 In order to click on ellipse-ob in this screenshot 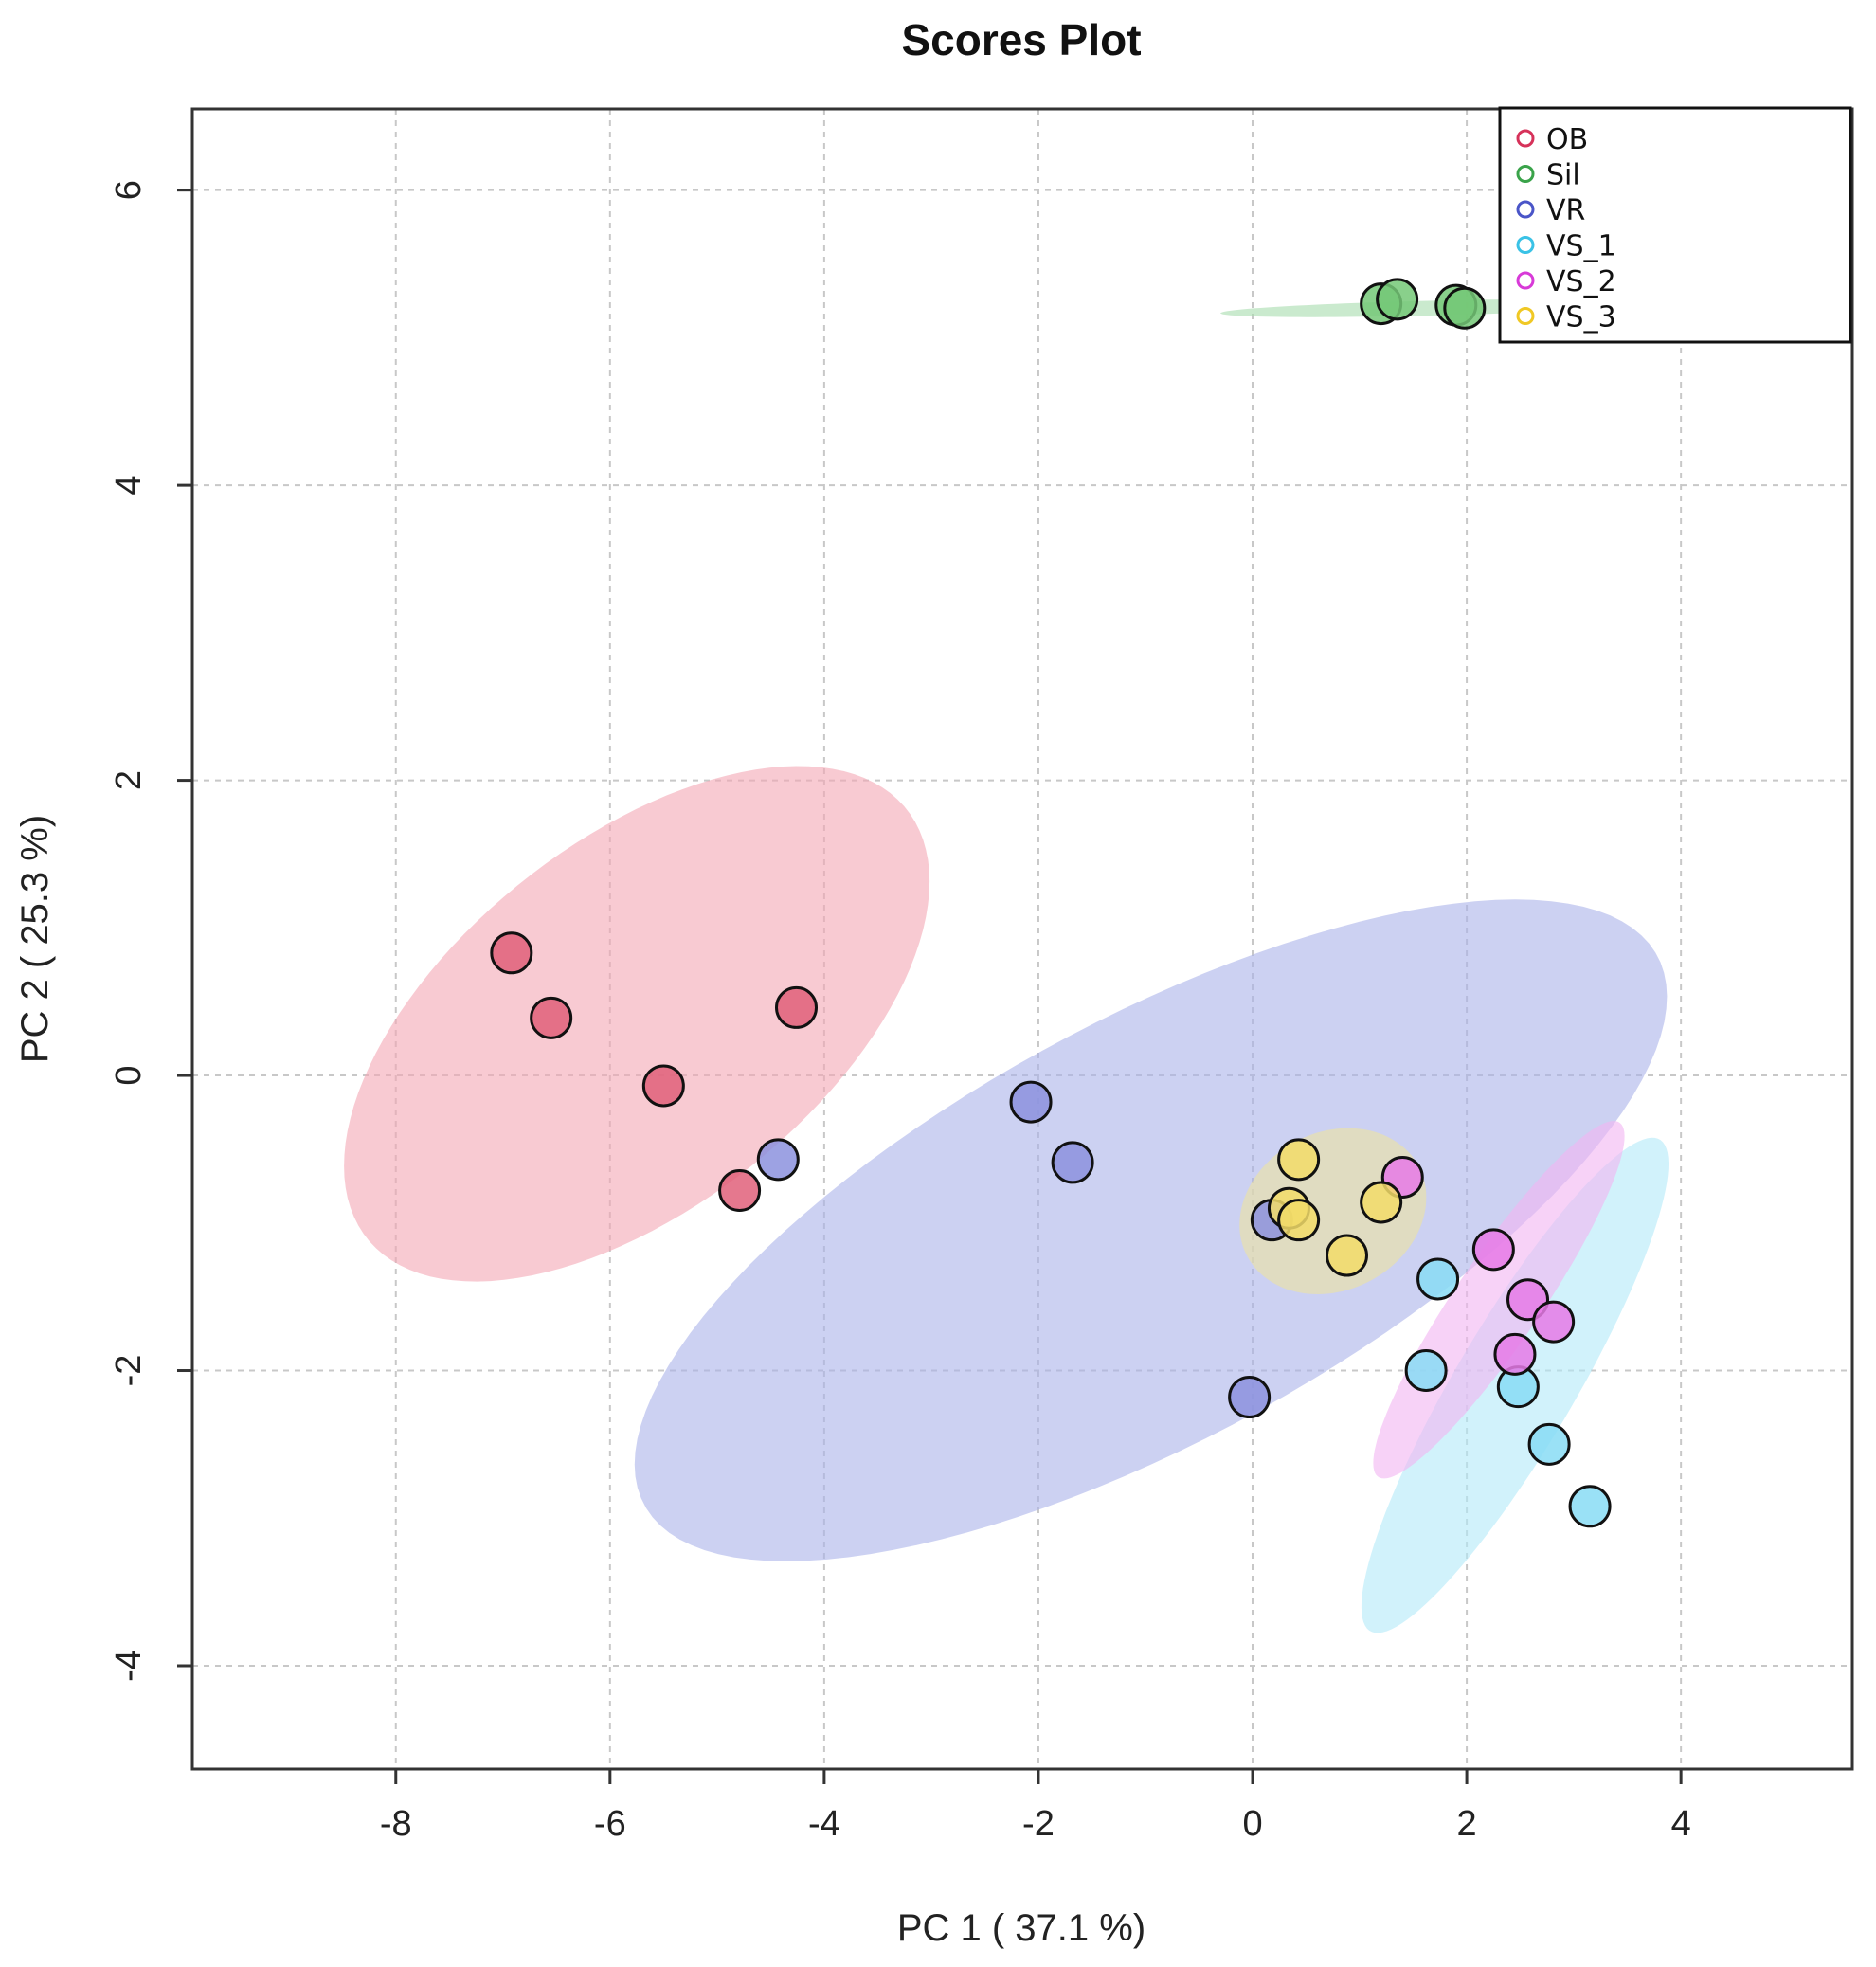, I will do `click(637, 1024)`.